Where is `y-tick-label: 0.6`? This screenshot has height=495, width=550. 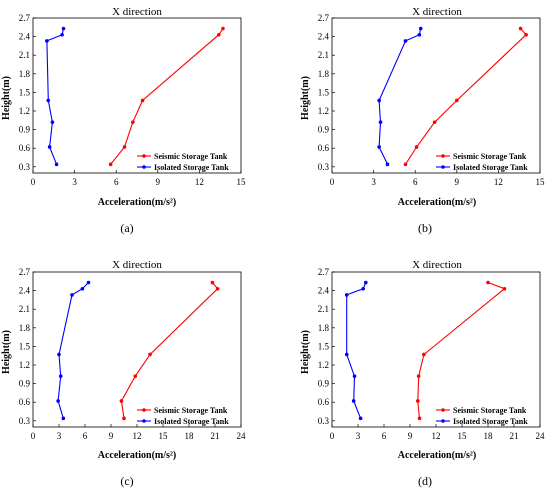
y-tick-label: 0.6 is located at coordinates (25, 148).